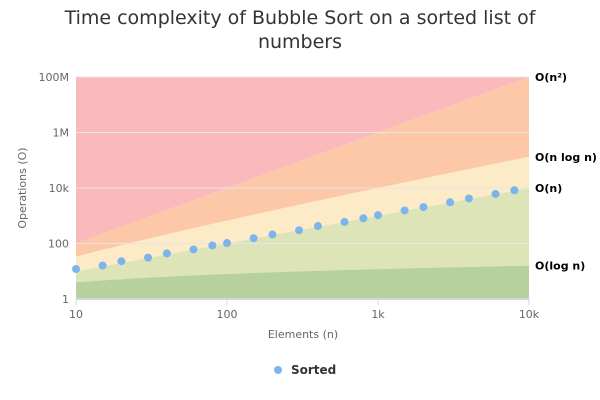 Image resolution: width=600 pixels, height=400 pixels. Describe the element at coordinates (560, 266) in the screenshot. I see `label-o-log-n: O(log n)` at that location.